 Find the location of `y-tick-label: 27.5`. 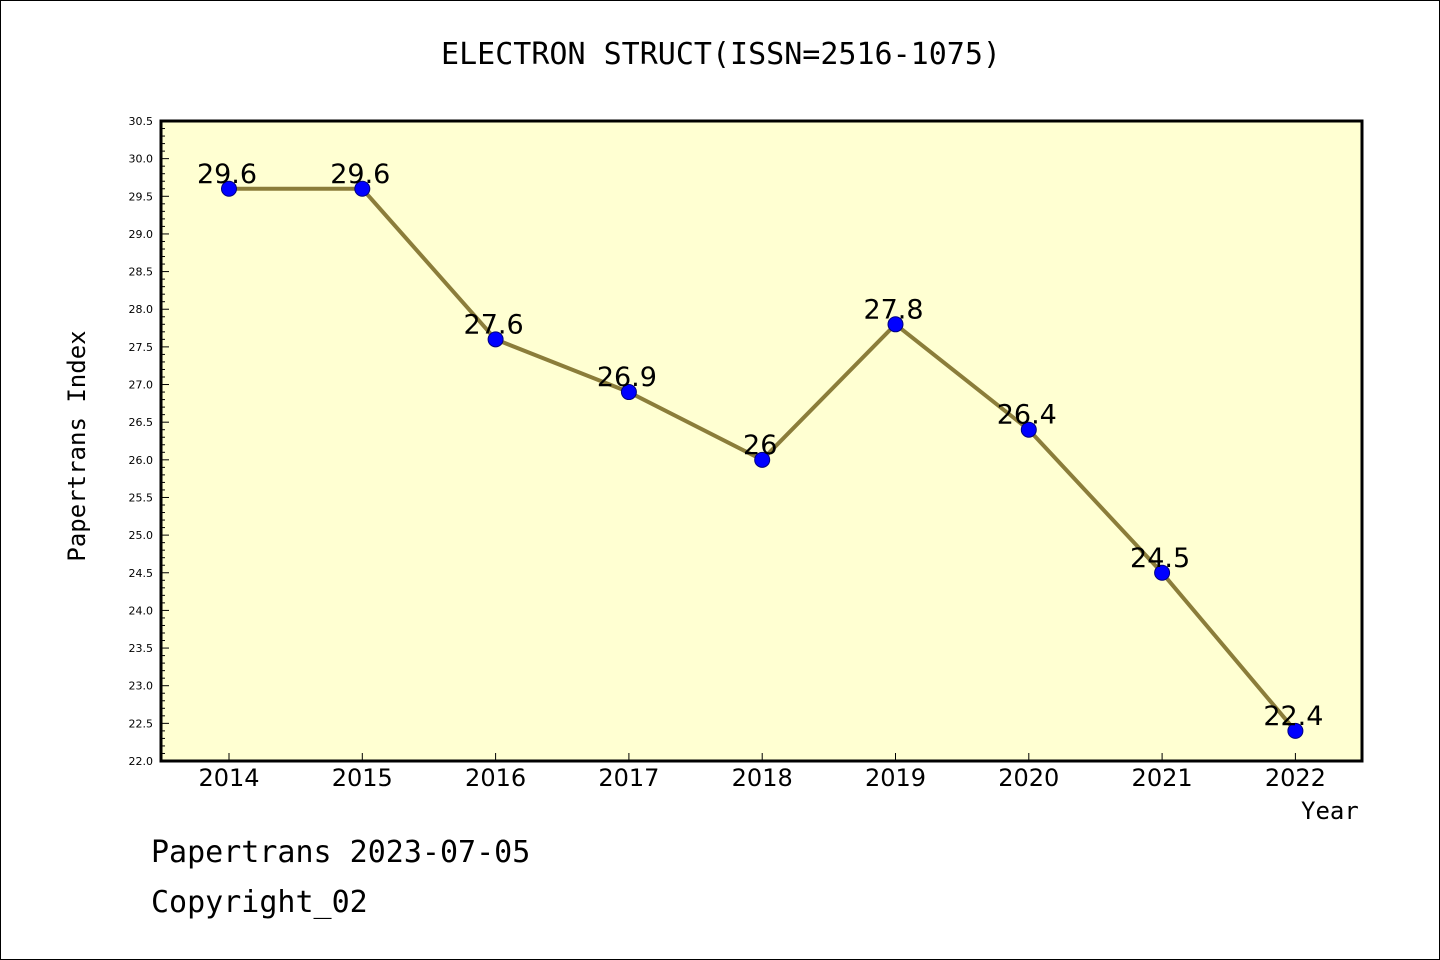

y-tick-label: 27.5 is located at coordinates (141, 347).